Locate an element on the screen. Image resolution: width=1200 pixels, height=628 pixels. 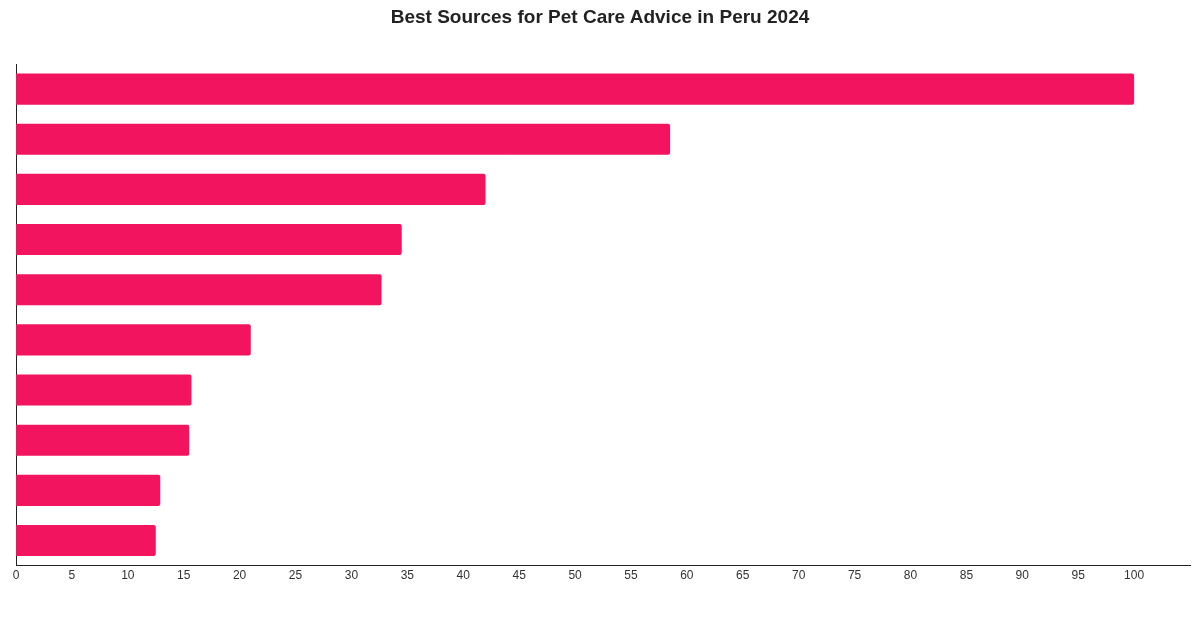
x-tick-label: 95 is located at coordinates (1078, 575).